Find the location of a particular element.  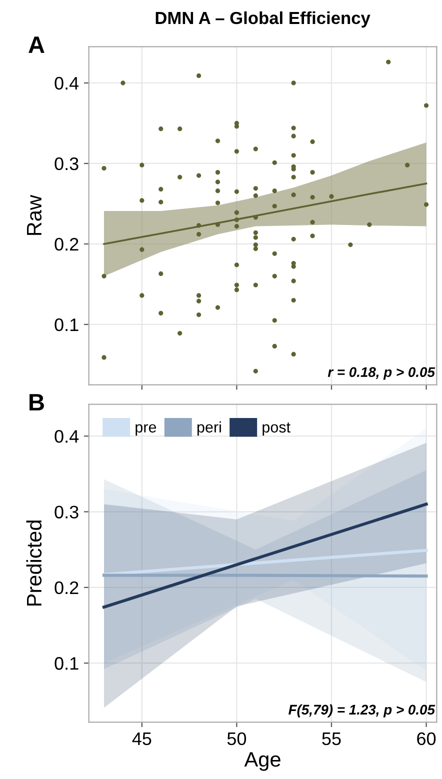

x-tick-label: 50 is located at coordinates (236, 739).